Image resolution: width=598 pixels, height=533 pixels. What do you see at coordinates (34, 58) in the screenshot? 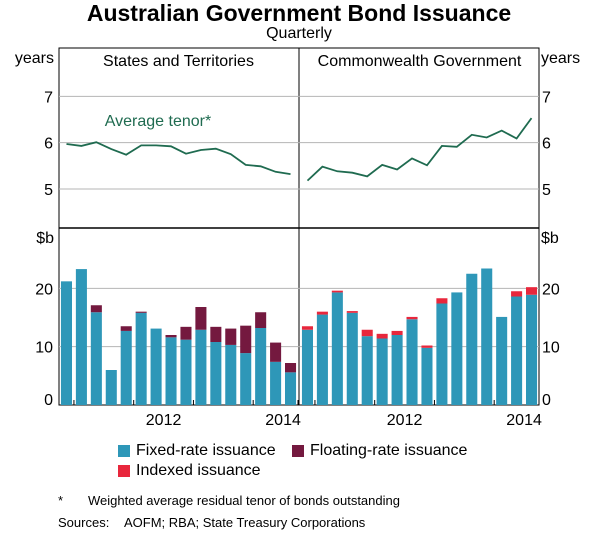
I see `unit-label-left: years` at bounding box center [34, 58].